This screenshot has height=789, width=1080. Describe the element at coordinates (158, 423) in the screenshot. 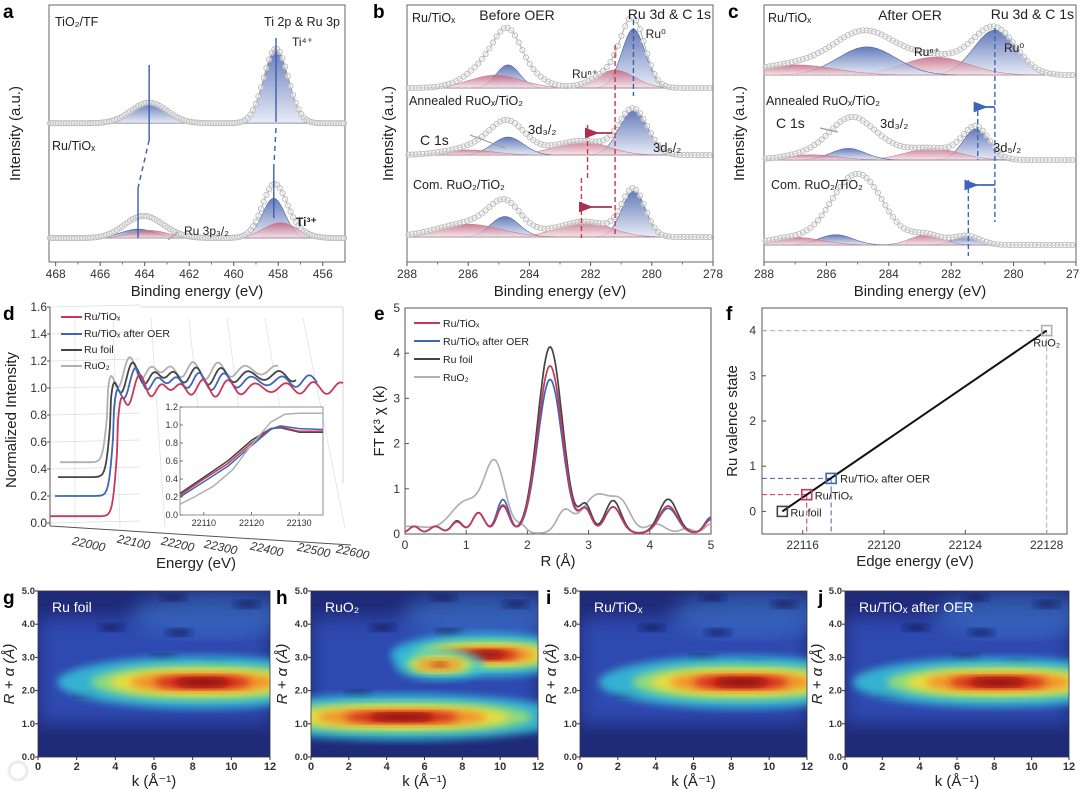

I see `grid-line` at that location.